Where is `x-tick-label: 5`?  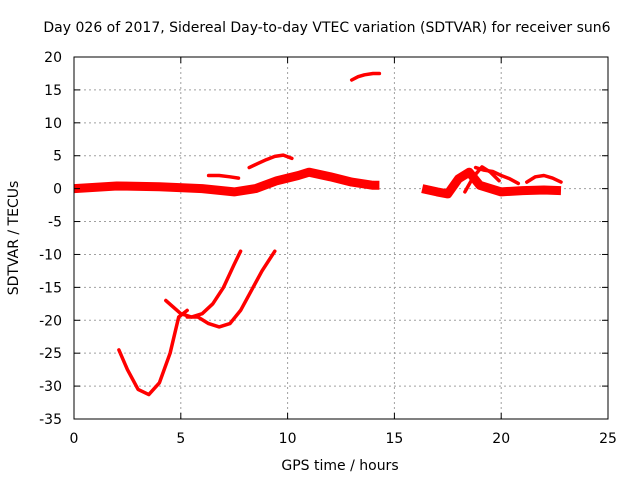
x-tick-label: 5 is located at coordinates (180, 439).